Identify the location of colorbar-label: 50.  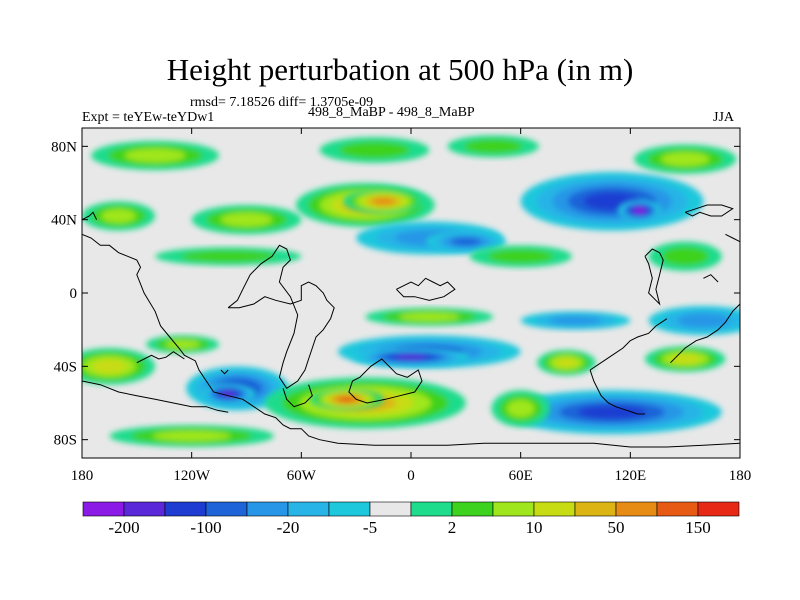
(616, 527).